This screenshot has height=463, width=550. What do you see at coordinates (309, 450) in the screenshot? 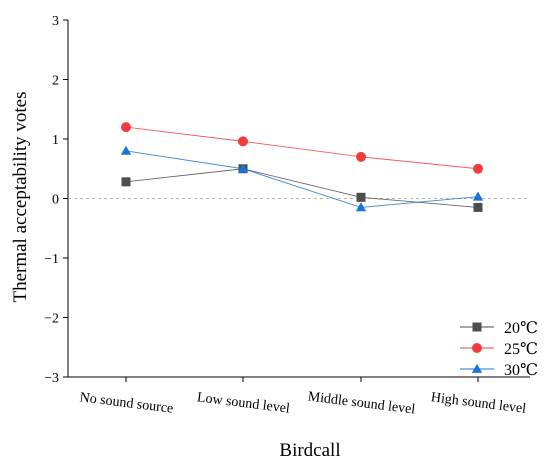
I see `x-axis-label: Birdcall` at bounding box center [309, 450].